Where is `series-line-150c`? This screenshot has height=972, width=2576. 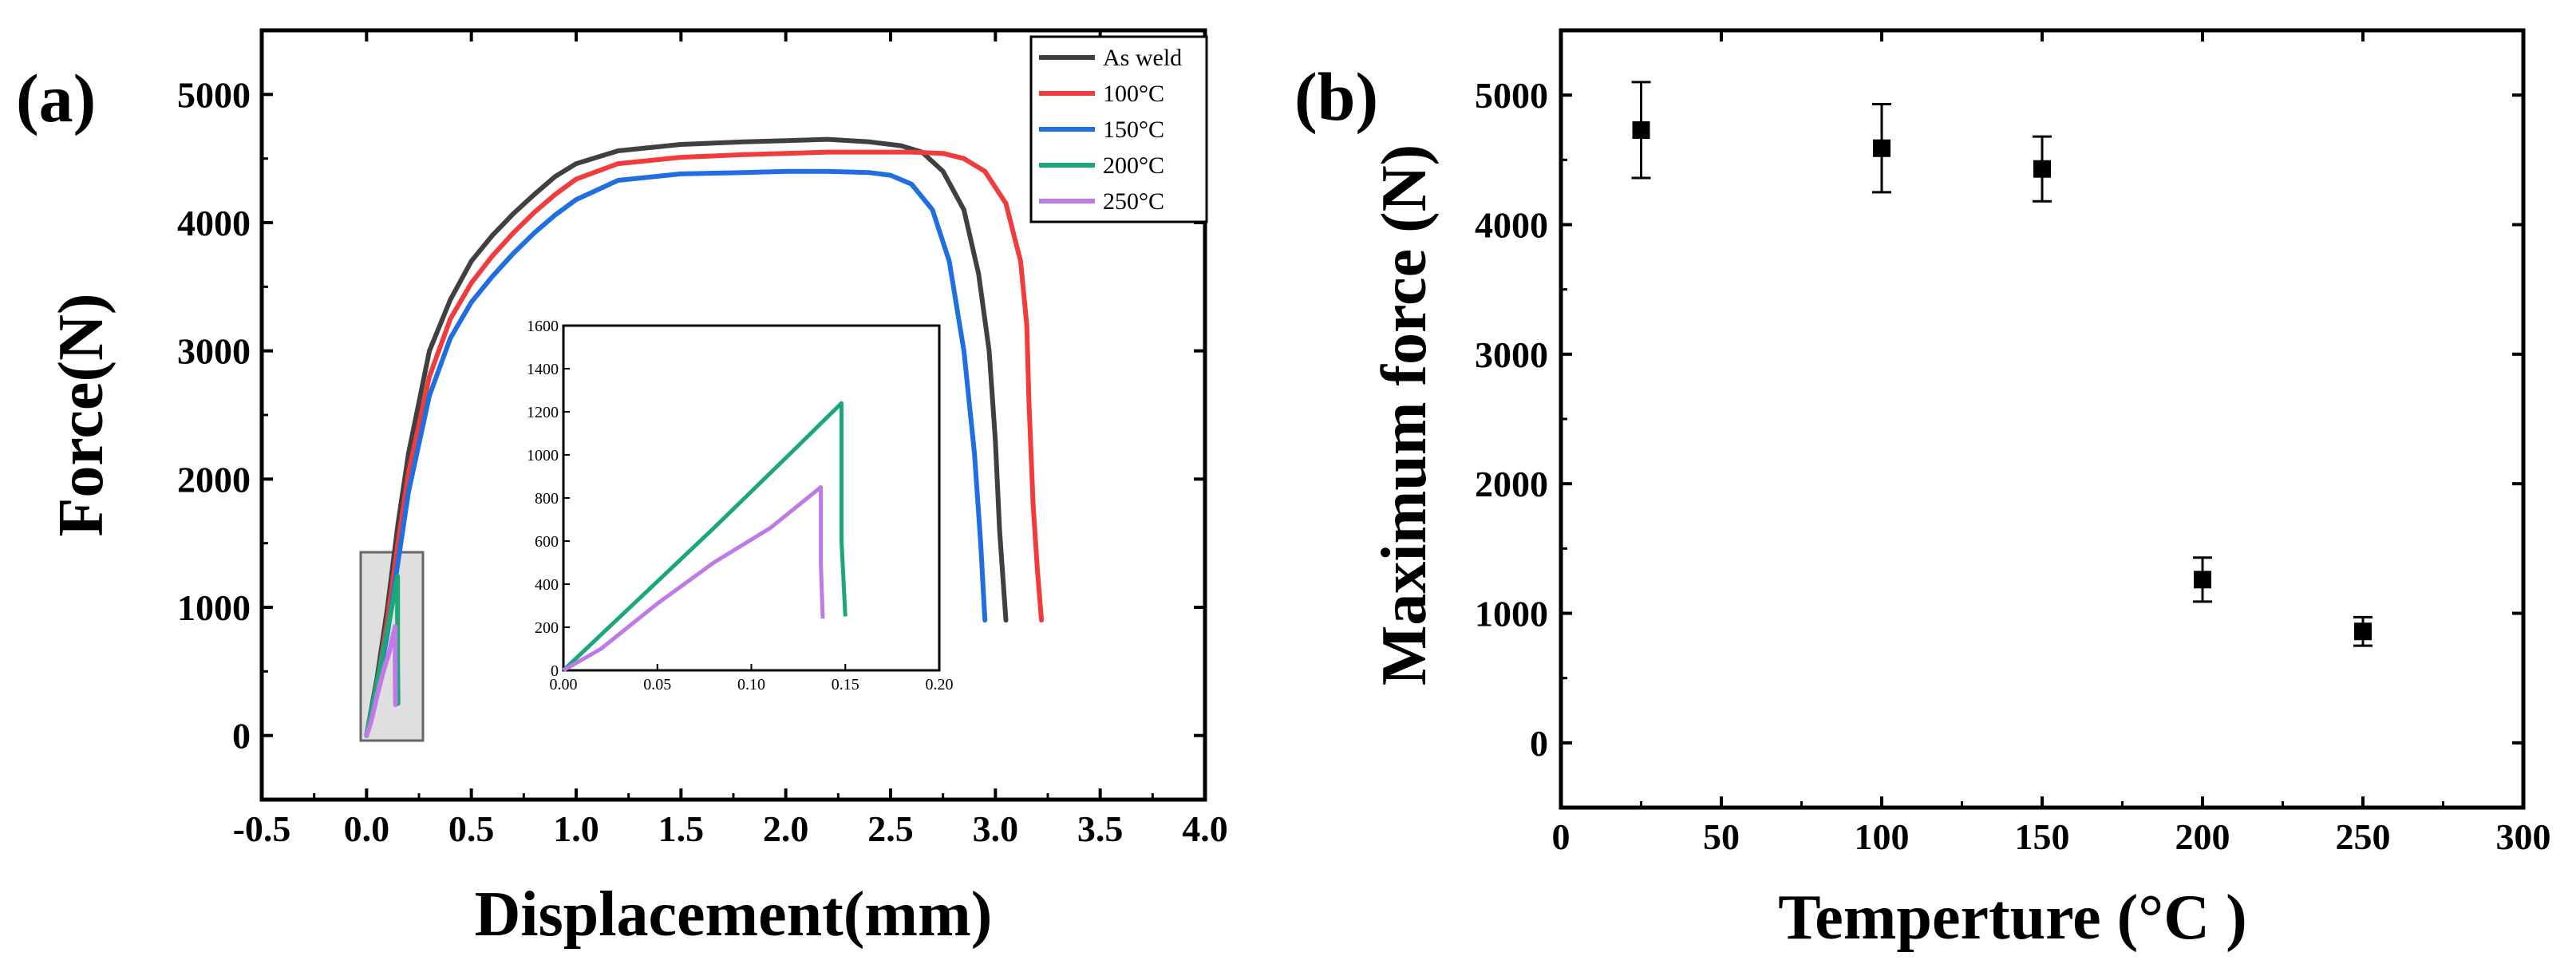
series-line-150c is located at coordinates (676, 453).